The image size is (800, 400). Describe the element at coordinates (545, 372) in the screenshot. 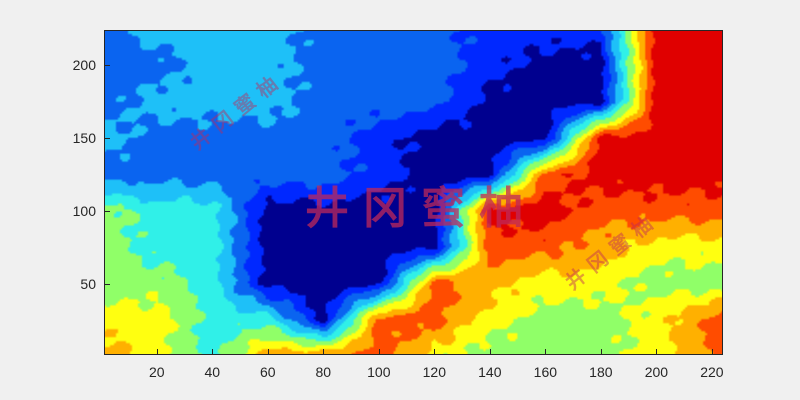

I see `x-tick-label: 160` at that location.